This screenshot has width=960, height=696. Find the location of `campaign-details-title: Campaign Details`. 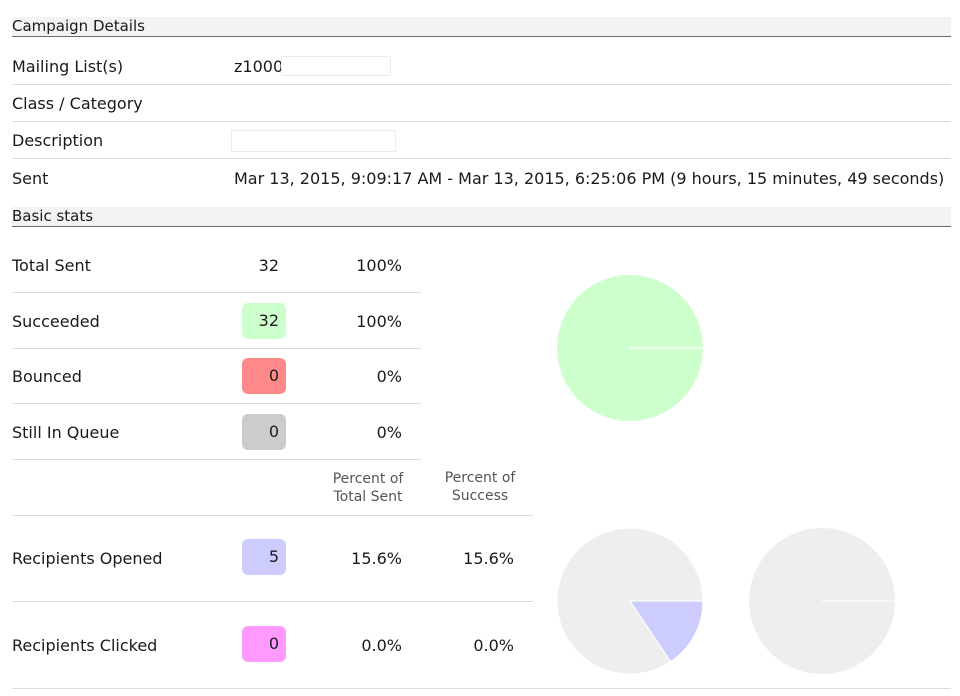

campaign-details-title: Campaign Details is located at coordinates (78, 26).